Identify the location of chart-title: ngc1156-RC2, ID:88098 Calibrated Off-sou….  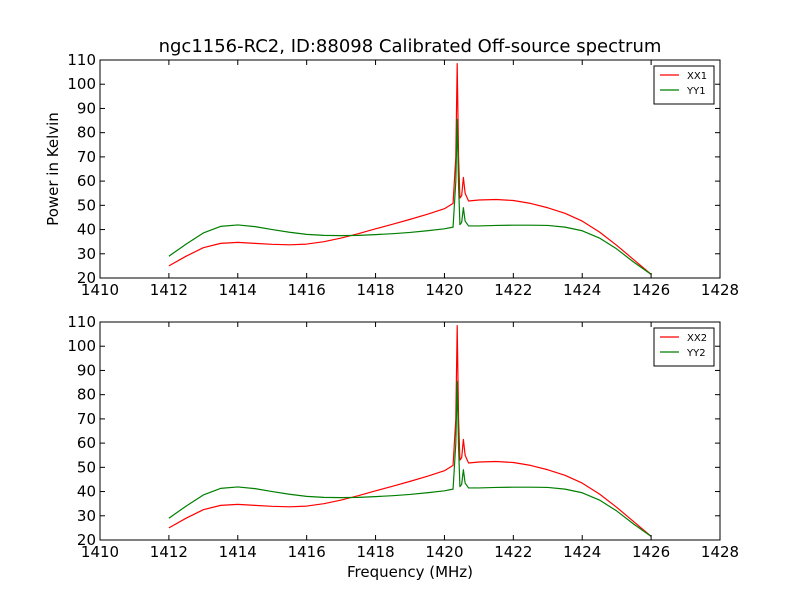
(410, 46).